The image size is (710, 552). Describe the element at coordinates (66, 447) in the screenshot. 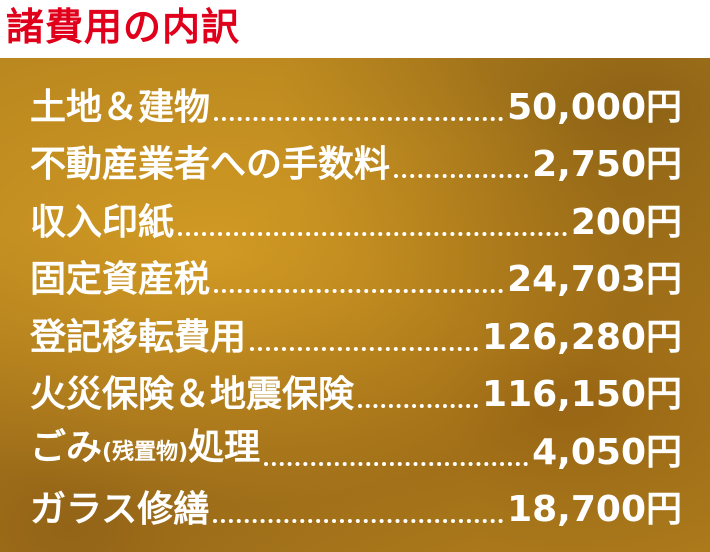

I see `item-label-main: ごみ` at that location.